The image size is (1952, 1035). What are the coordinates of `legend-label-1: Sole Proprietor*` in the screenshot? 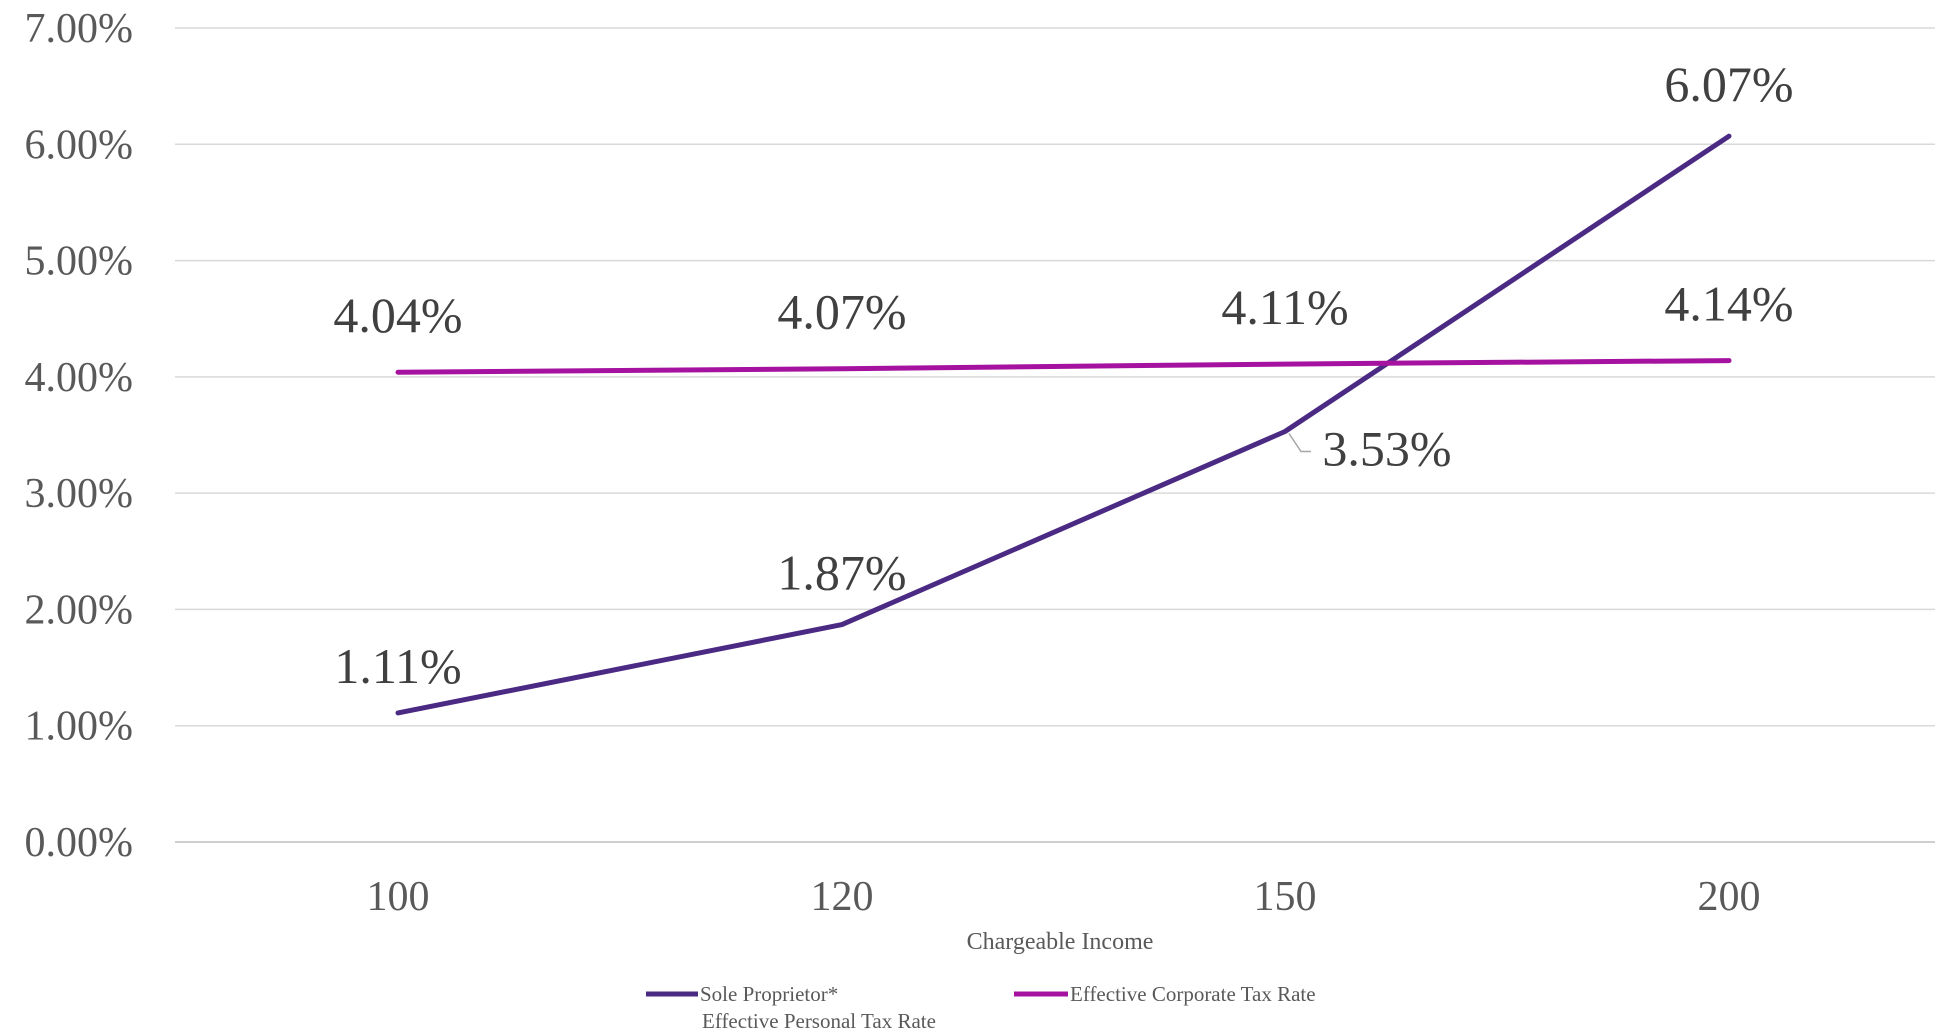 It's located at (769, 994).